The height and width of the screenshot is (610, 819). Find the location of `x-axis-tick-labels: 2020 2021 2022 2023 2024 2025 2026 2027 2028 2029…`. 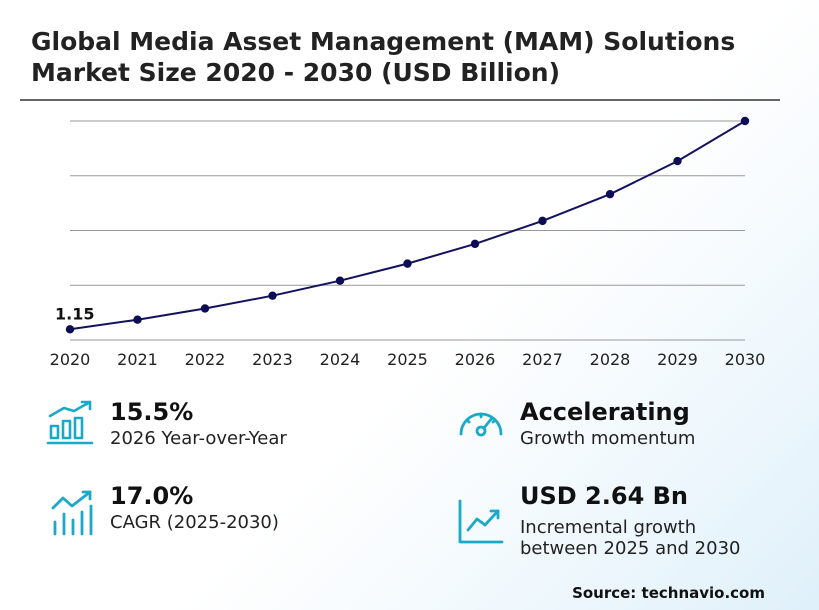

x-axis-tick-labels: 2020 2021 2022 2023 2024 2025 2026 2027 2028 2029… is located at coordinates (408, 359).